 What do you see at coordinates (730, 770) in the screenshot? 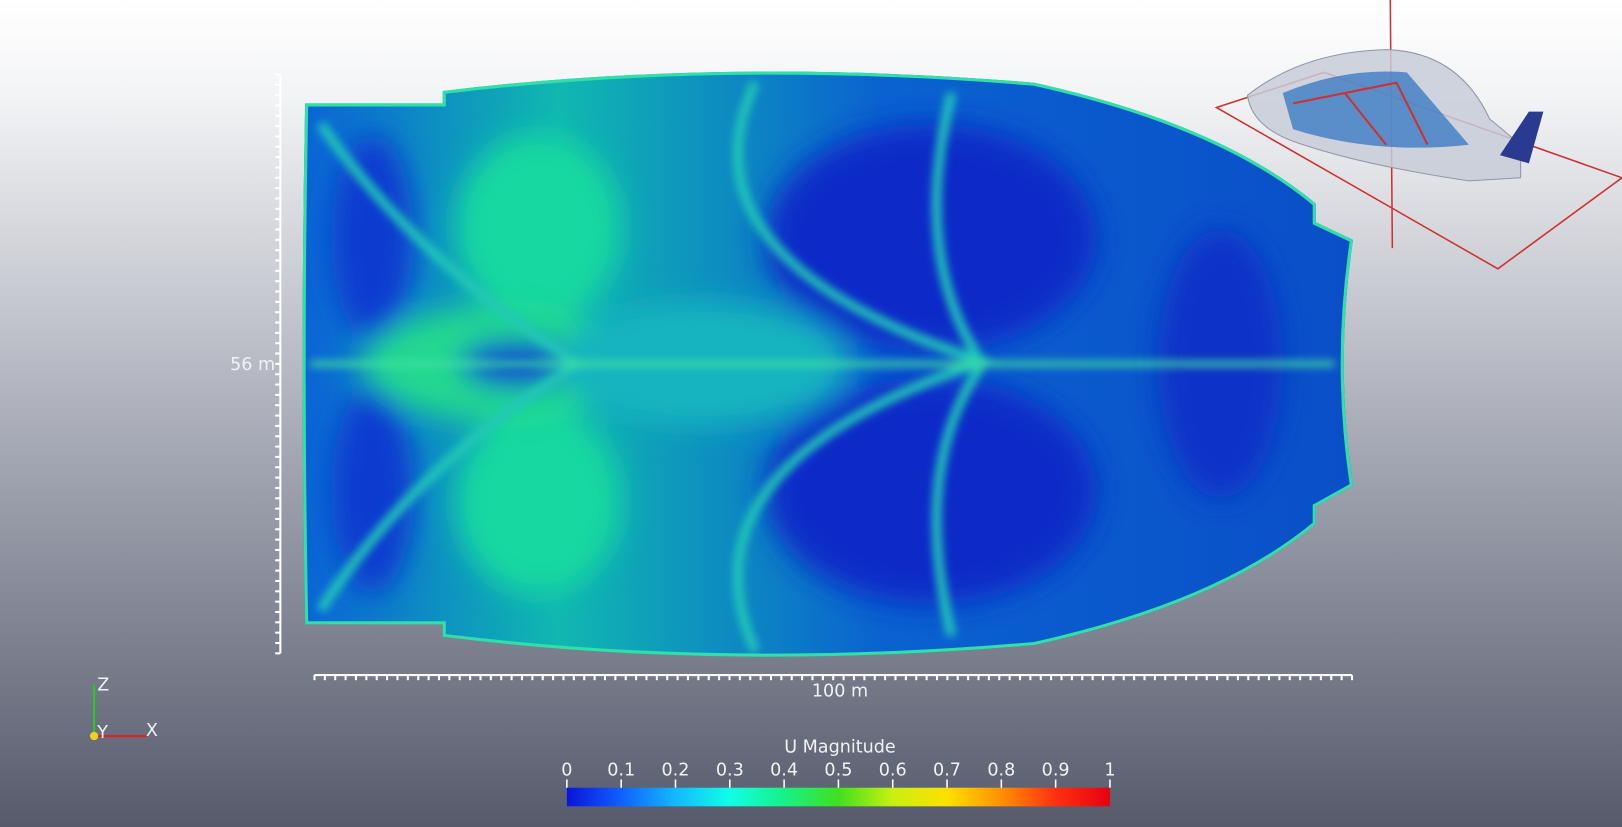
I see `colorbar-tick-label: 0.3` at bounding box center [730, 770].